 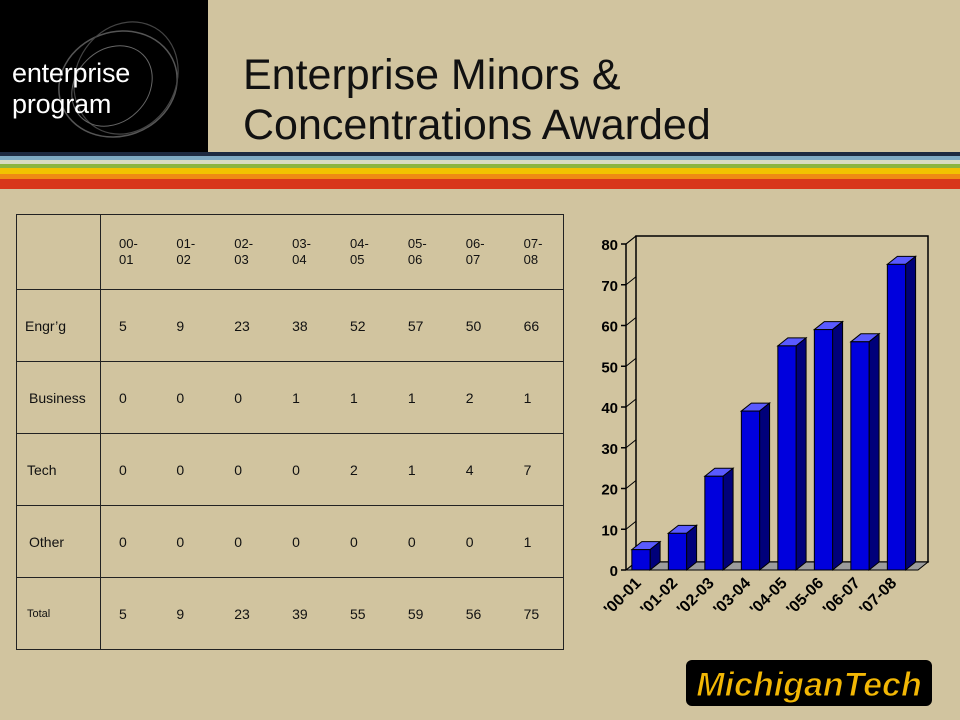 What do you see at coordinates (660, 597) in the screenshot?
I see `x-tick-label: '01-02` at bounding box center [660, 597].